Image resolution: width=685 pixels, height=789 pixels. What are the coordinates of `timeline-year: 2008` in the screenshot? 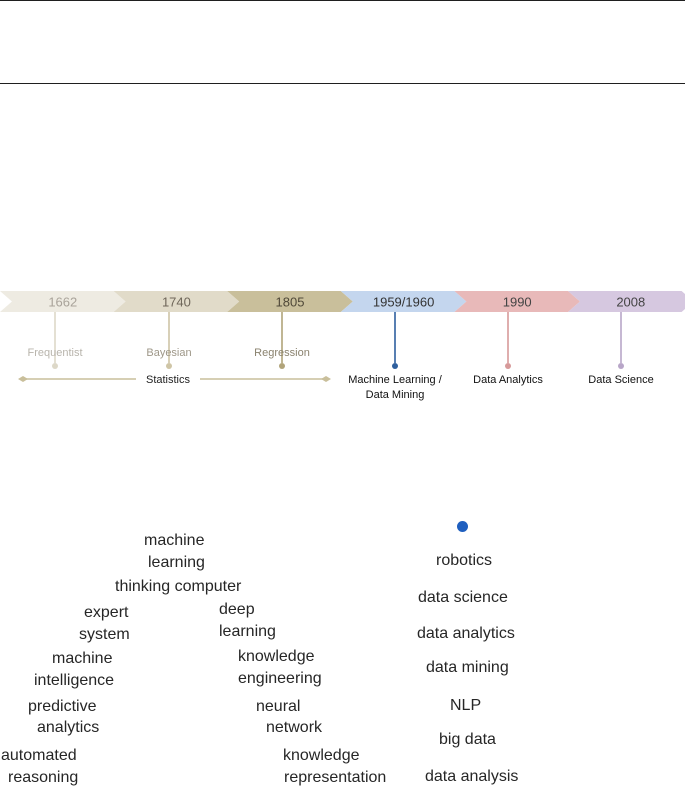 It's located at (630, 302).